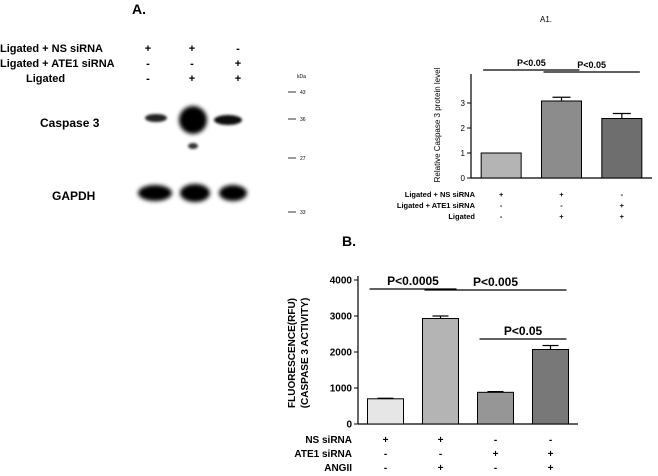 This screenshot has width=658, height=476. I want to click on kda-marker: 27, so click(303, 159).